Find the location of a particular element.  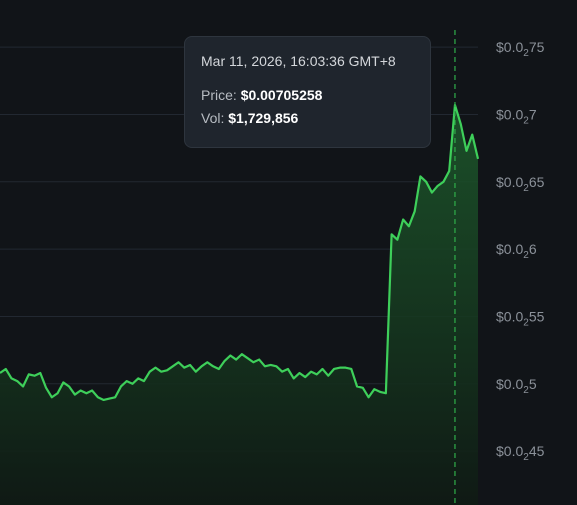

tooltip-price-row: Price: $0.00705258 is located at coordinates (307, 95).